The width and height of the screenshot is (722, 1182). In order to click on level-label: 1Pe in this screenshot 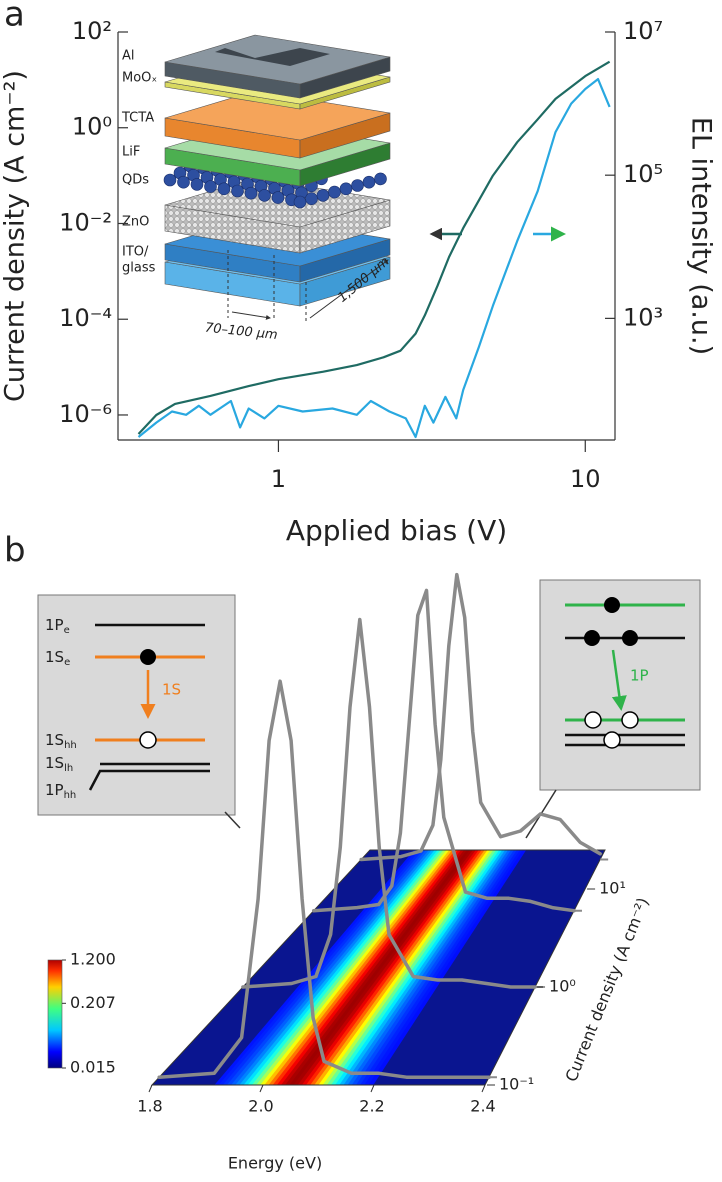, I will do `click(57, 626)`.